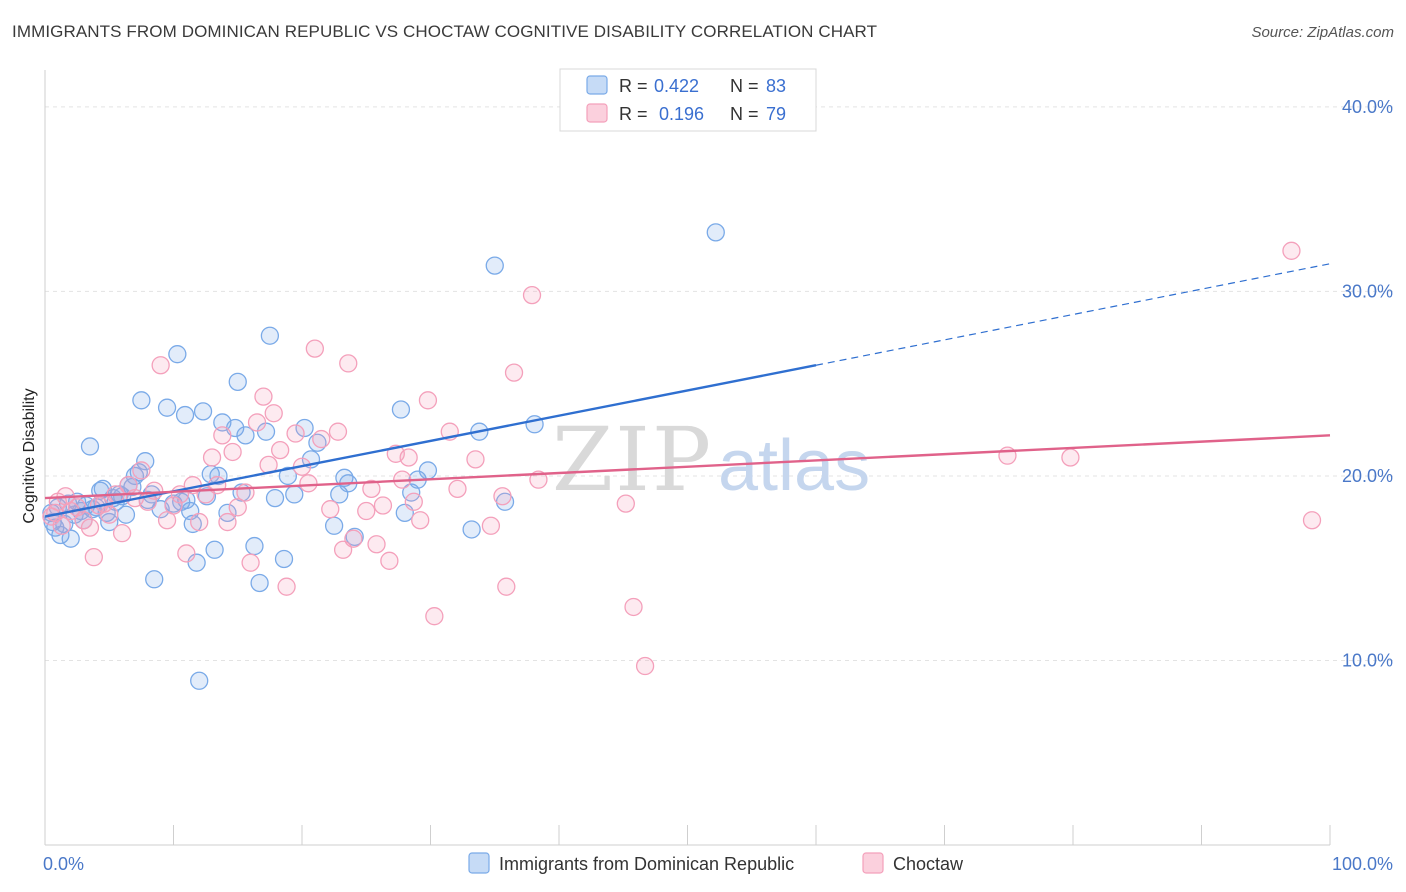 The image size is (1406, 892). Describe the element at coordinates (776, 86) in the screenshot. I see `legend-n-value-1: 83` at that location.